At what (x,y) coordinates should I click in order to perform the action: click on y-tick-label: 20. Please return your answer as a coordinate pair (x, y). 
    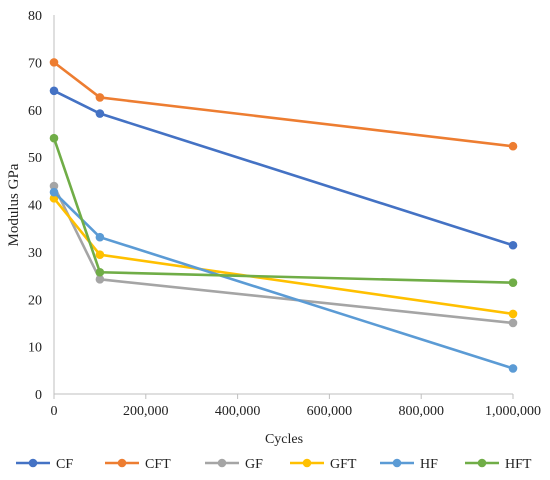
    Looking at the image, I should click on (35, 300).